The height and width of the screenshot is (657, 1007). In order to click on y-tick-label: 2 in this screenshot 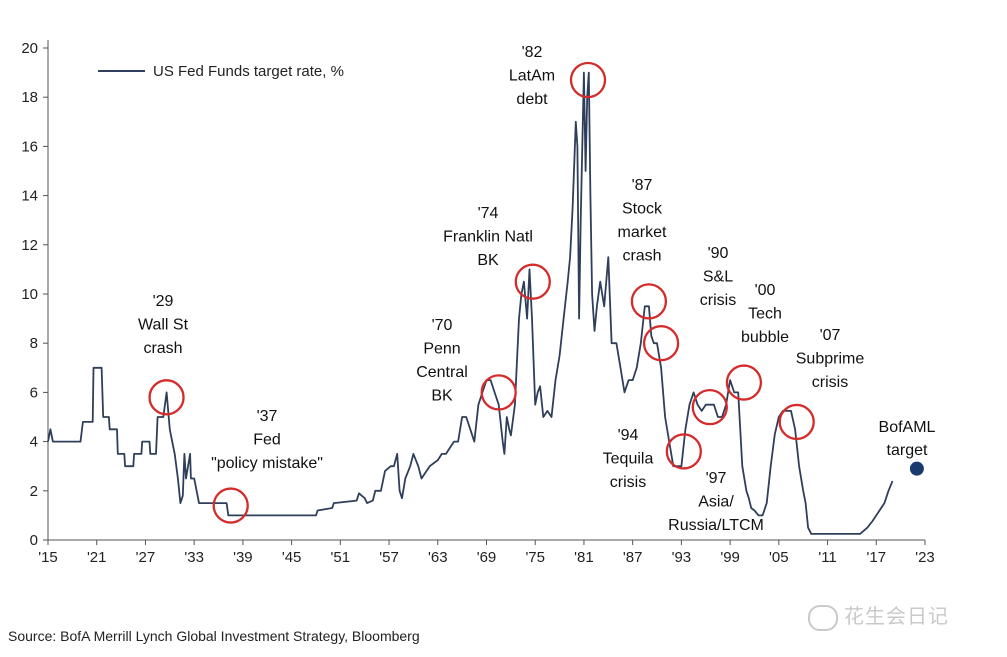, I will do `click(34, 491)`.